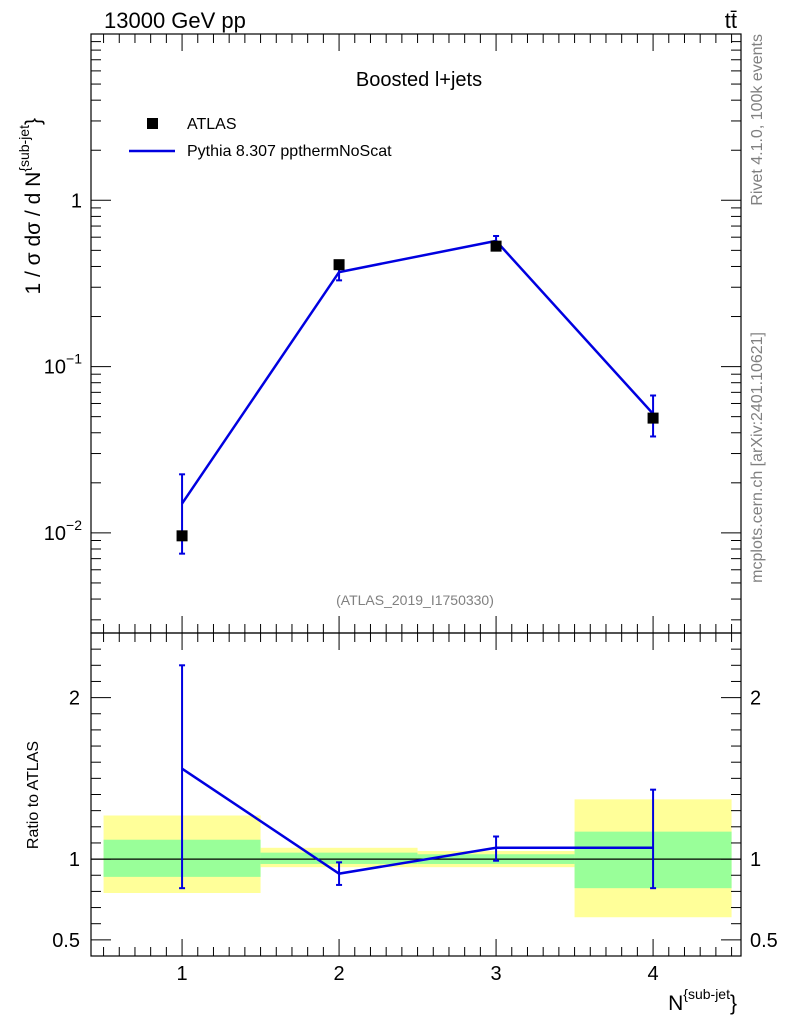  Describe the element at coordinates (757, 120) in the screenshot. I see `rivet-version-label: Rivet 4.1.0, 100k events` at that location.